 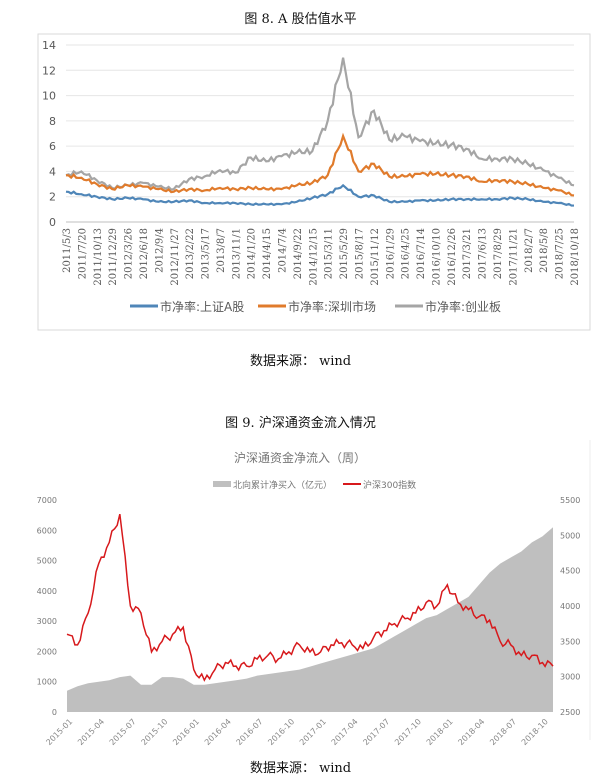 What do you see at coordinates (471, 732) in the screenshot?
I see `x-tick-label: 2018-04` at bounding box center [471, 732].